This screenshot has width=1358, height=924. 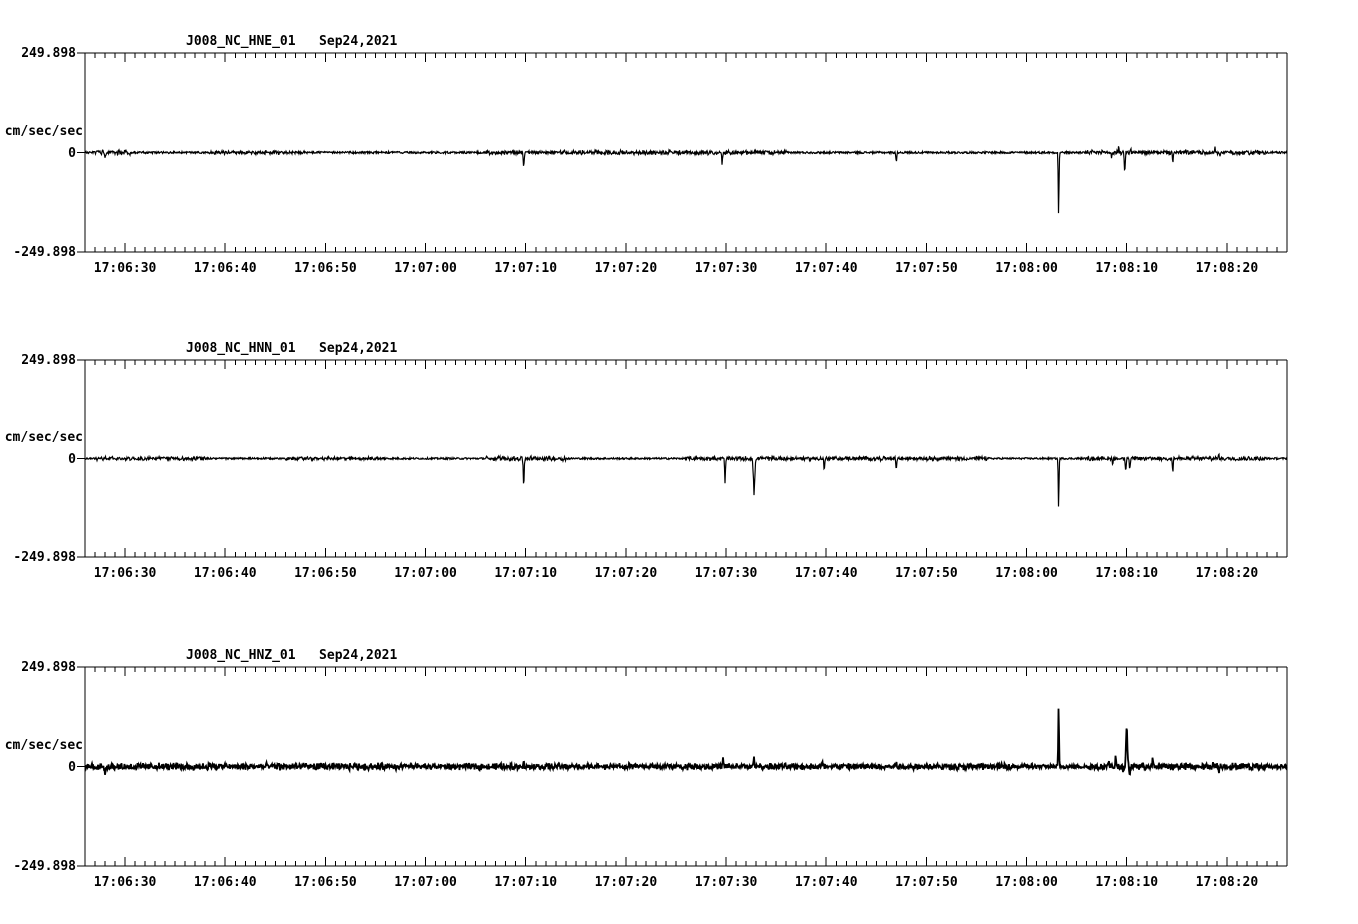 I want to click on y-axis-min-label-panel-hnz: -249.898, so click(x=44, y=866).